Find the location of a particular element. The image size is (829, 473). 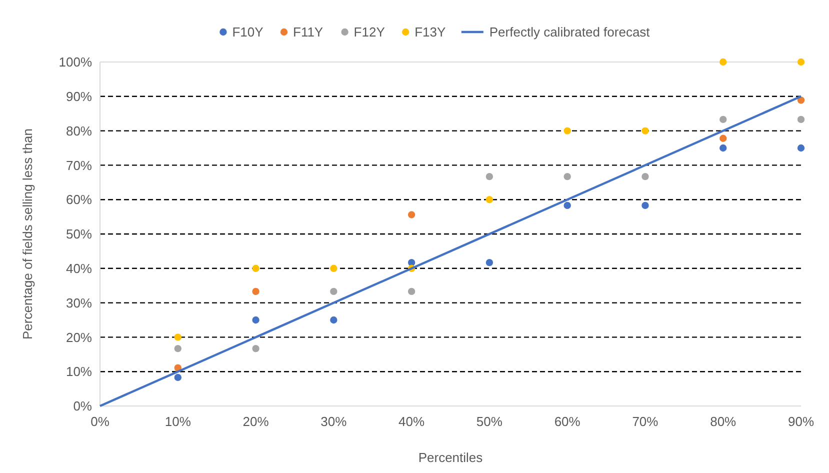

y-tick-label: 20% is located at coordinates (79, 337).